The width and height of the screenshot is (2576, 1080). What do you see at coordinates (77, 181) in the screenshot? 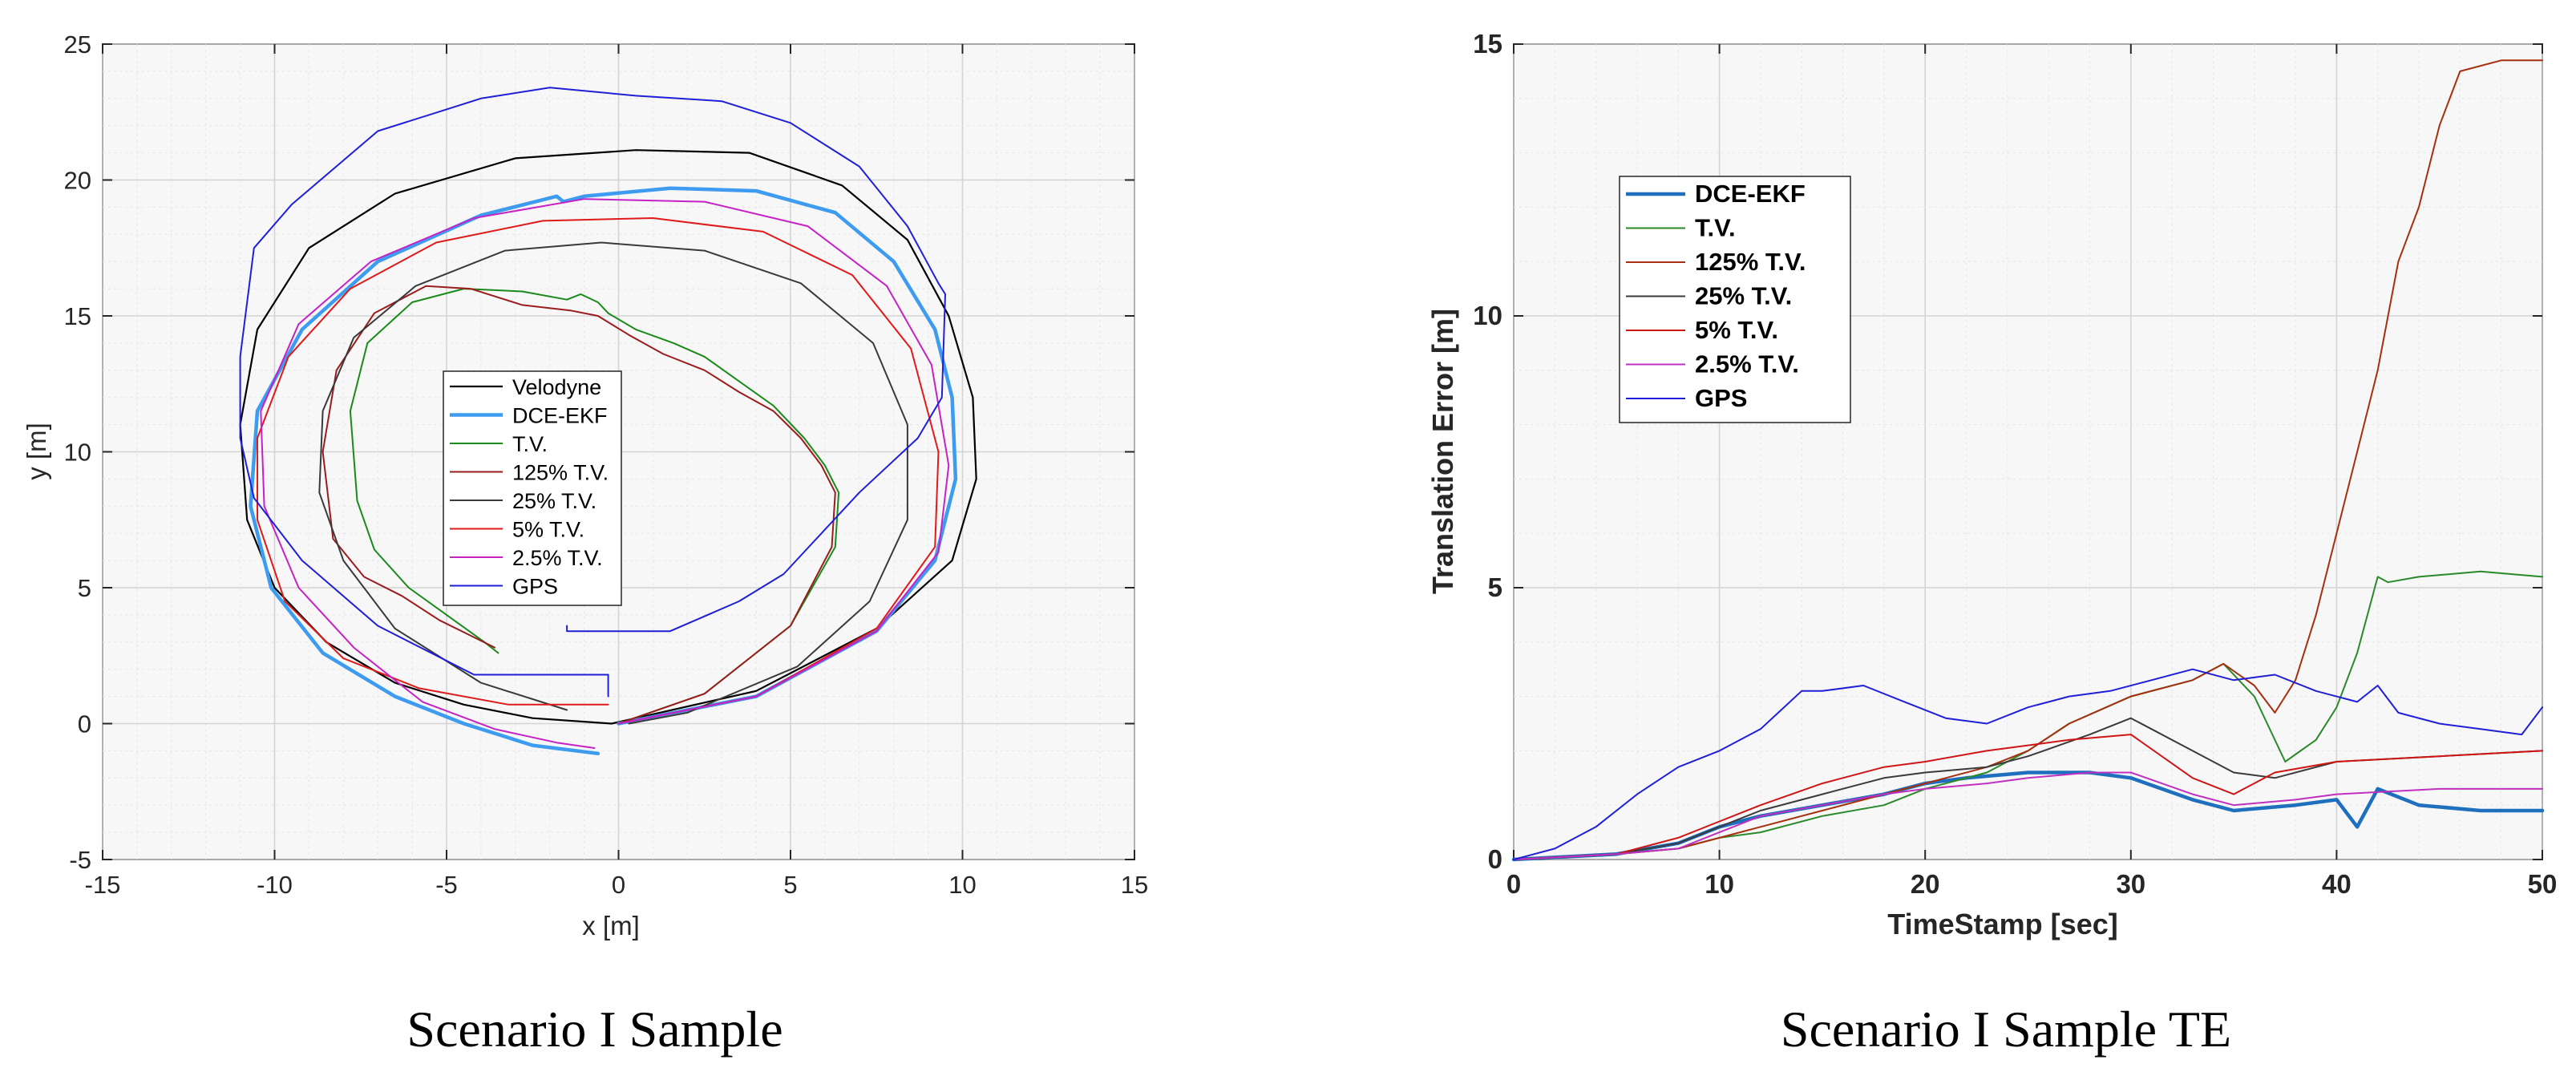
I see `y-tick-label: 20` at bounding box center [77, 181].